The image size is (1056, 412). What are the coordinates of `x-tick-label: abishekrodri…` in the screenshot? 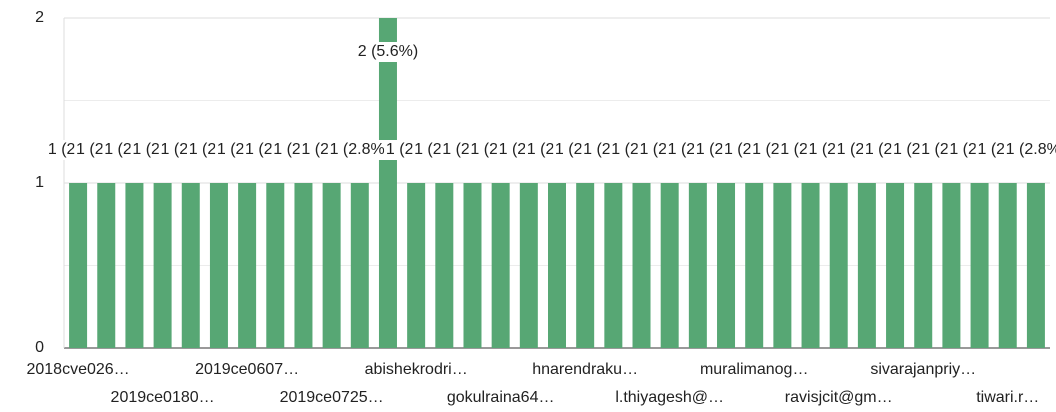 It's located at (416, 369).